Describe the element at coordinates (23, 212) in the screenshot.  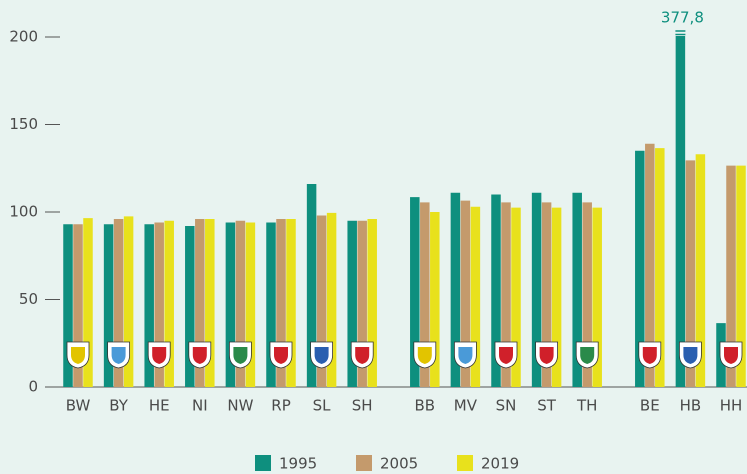
I see `y-tick-label: 100` at that location.